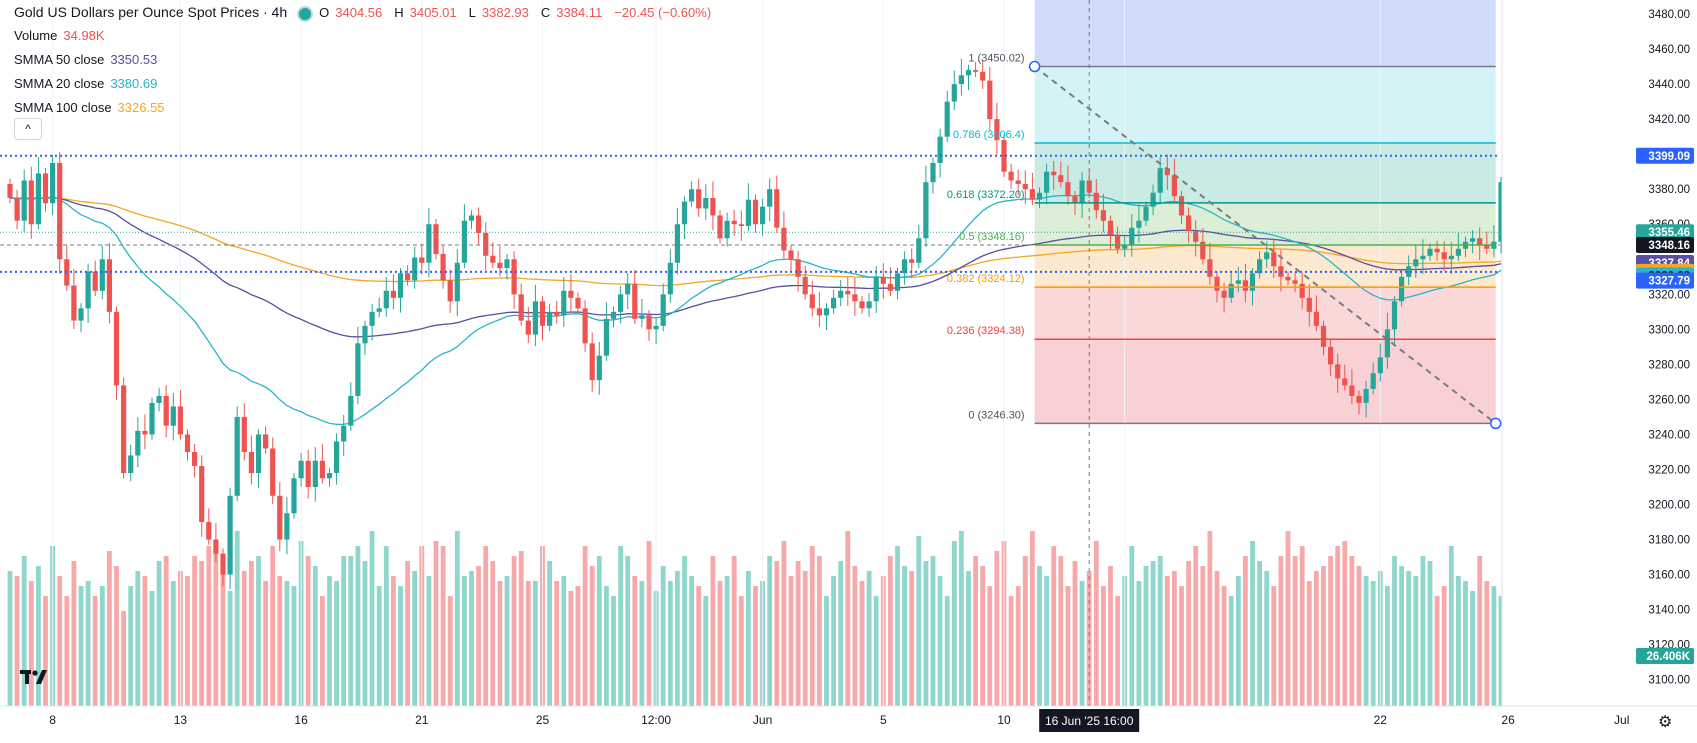 Image resolution: width=1697 pixels, height=743 pixels. What do you see at coordinates (986, 279) in the screenshot?
I see `fib-level-label: 0.382 (3324.12)` at bounding box center [986, 279].